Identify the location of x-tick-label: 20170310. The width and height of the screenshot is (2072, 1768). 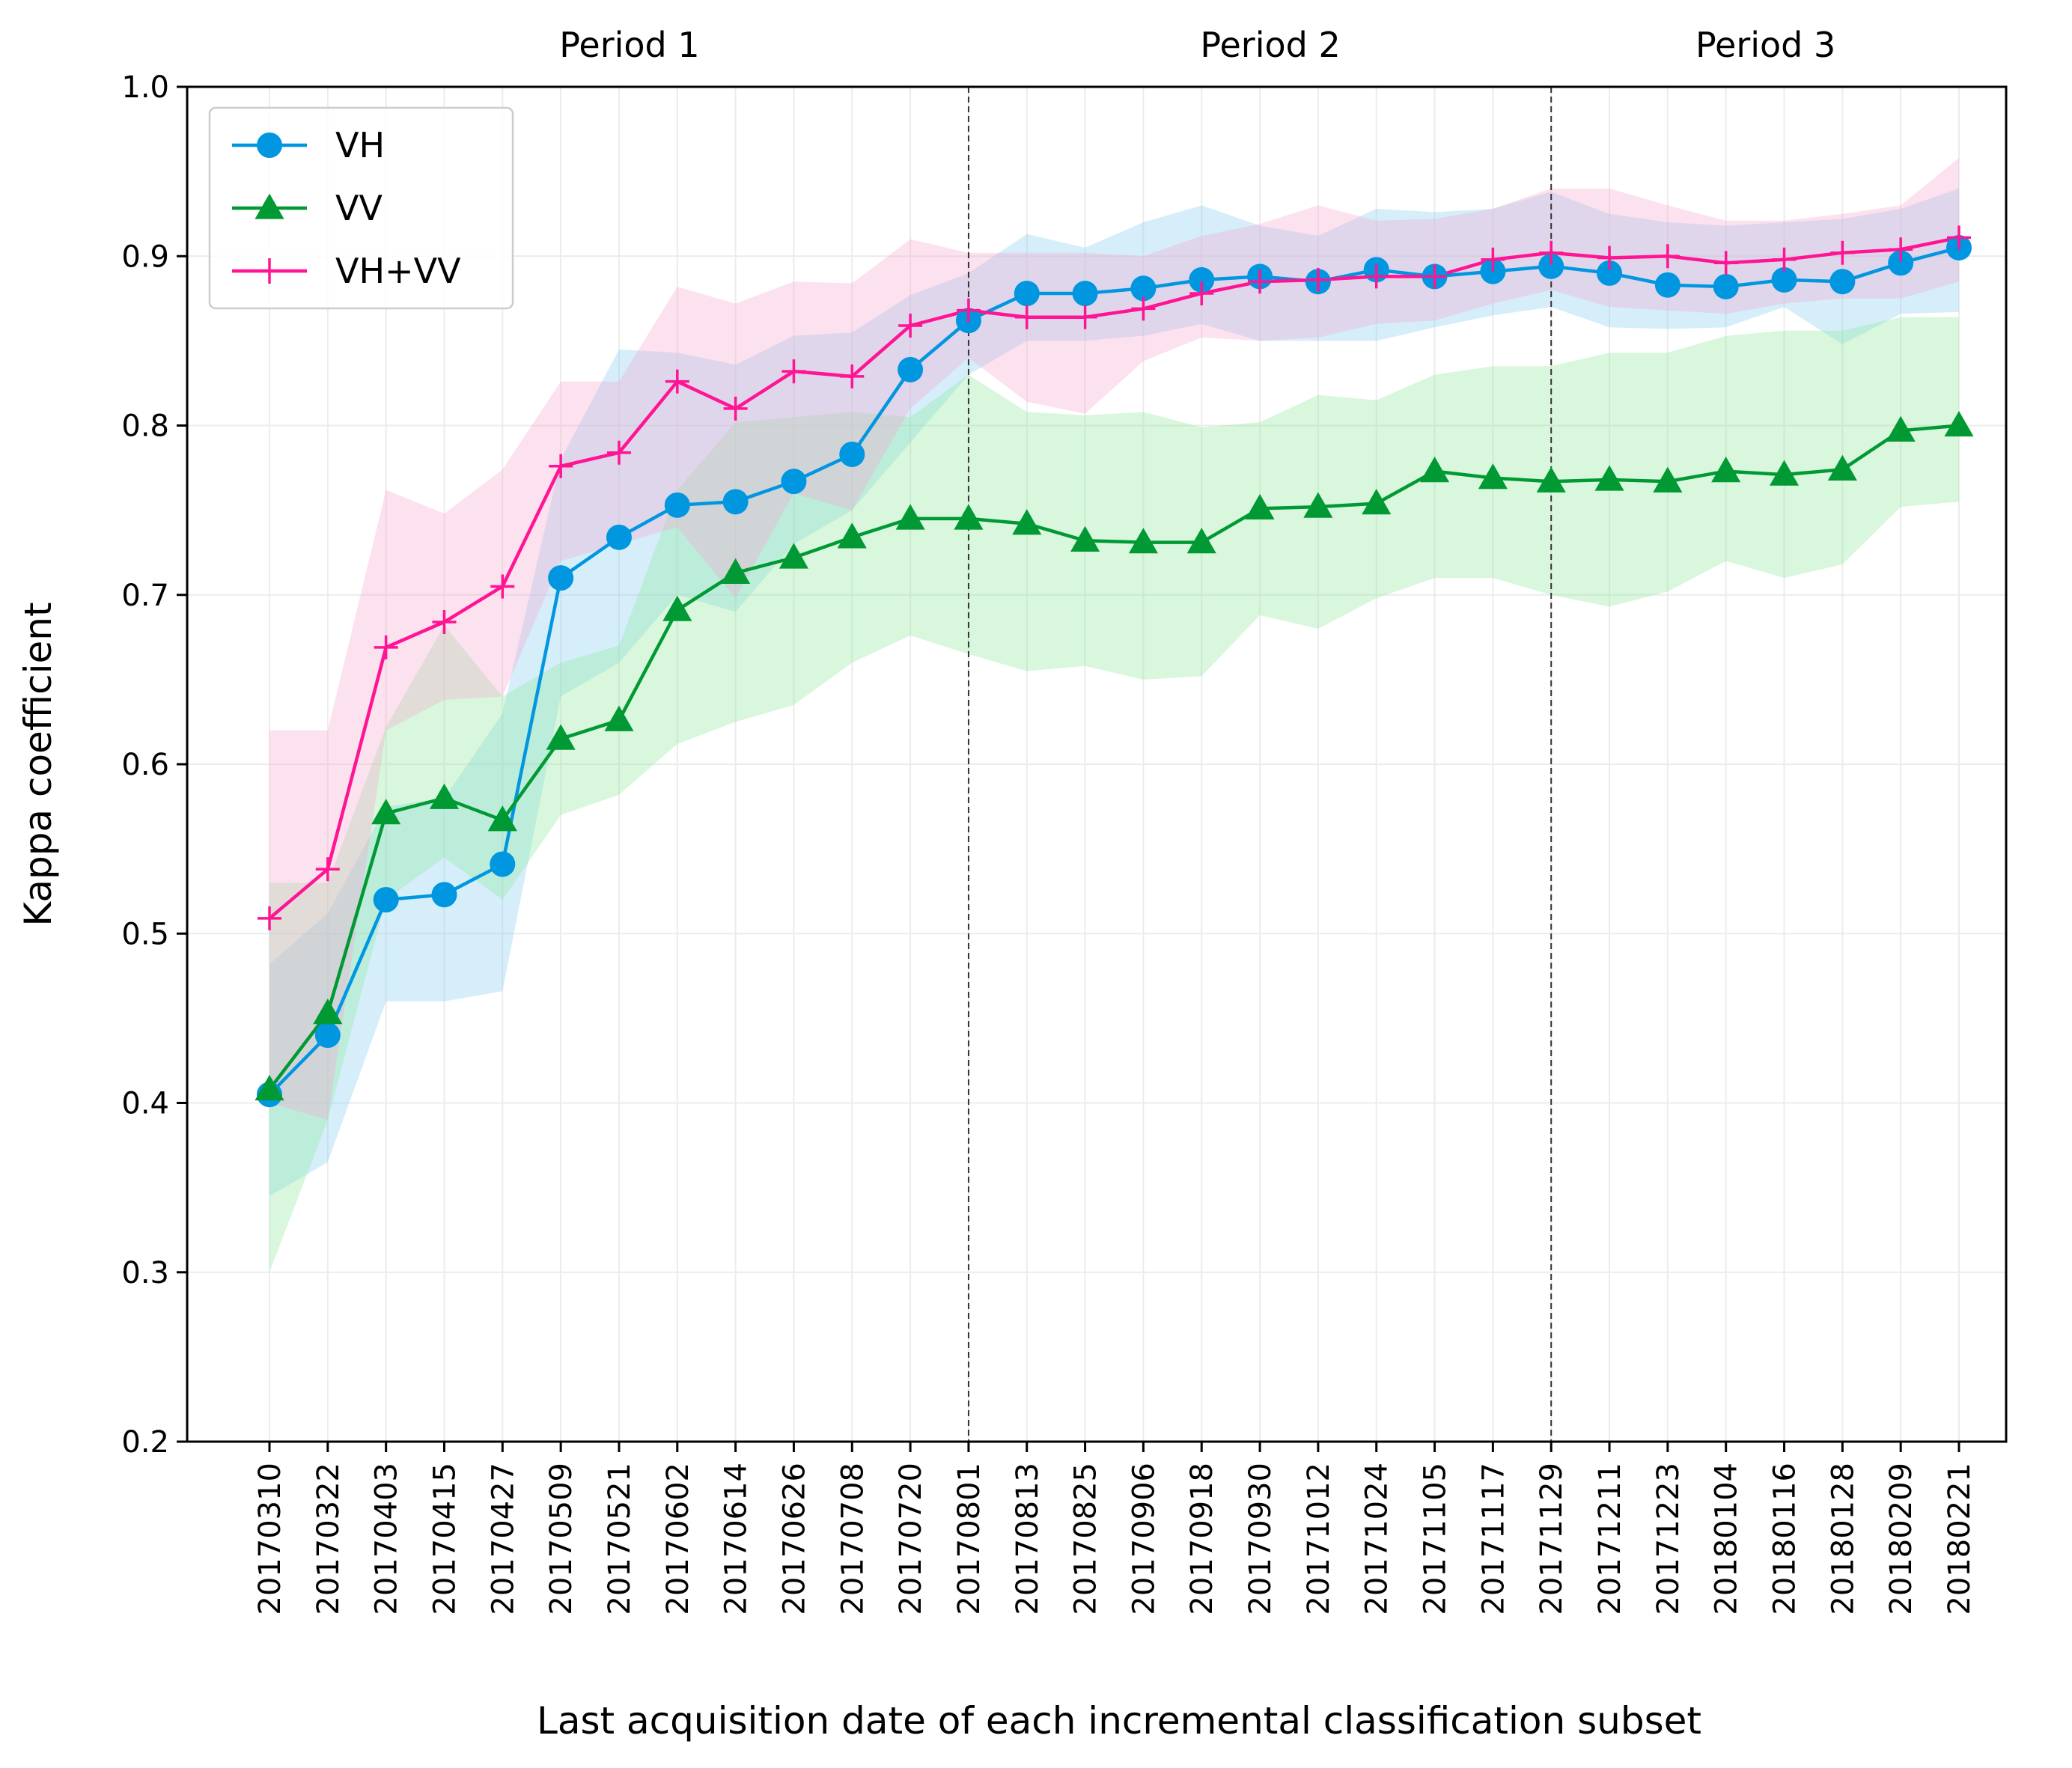
(270, 1539).